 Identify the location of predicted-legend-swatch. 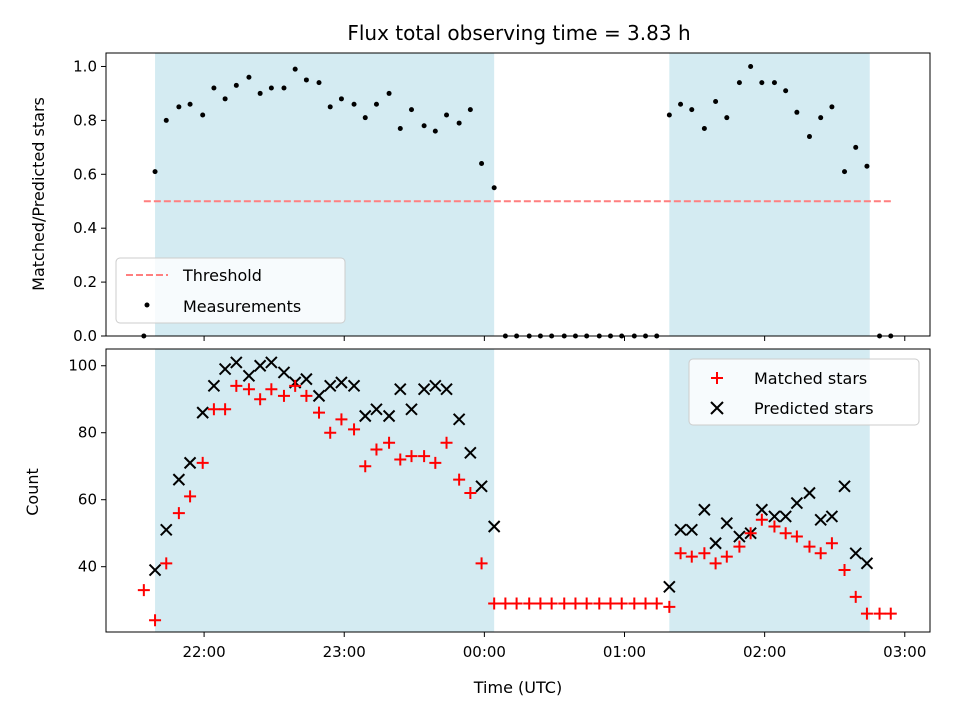
(717, 408).